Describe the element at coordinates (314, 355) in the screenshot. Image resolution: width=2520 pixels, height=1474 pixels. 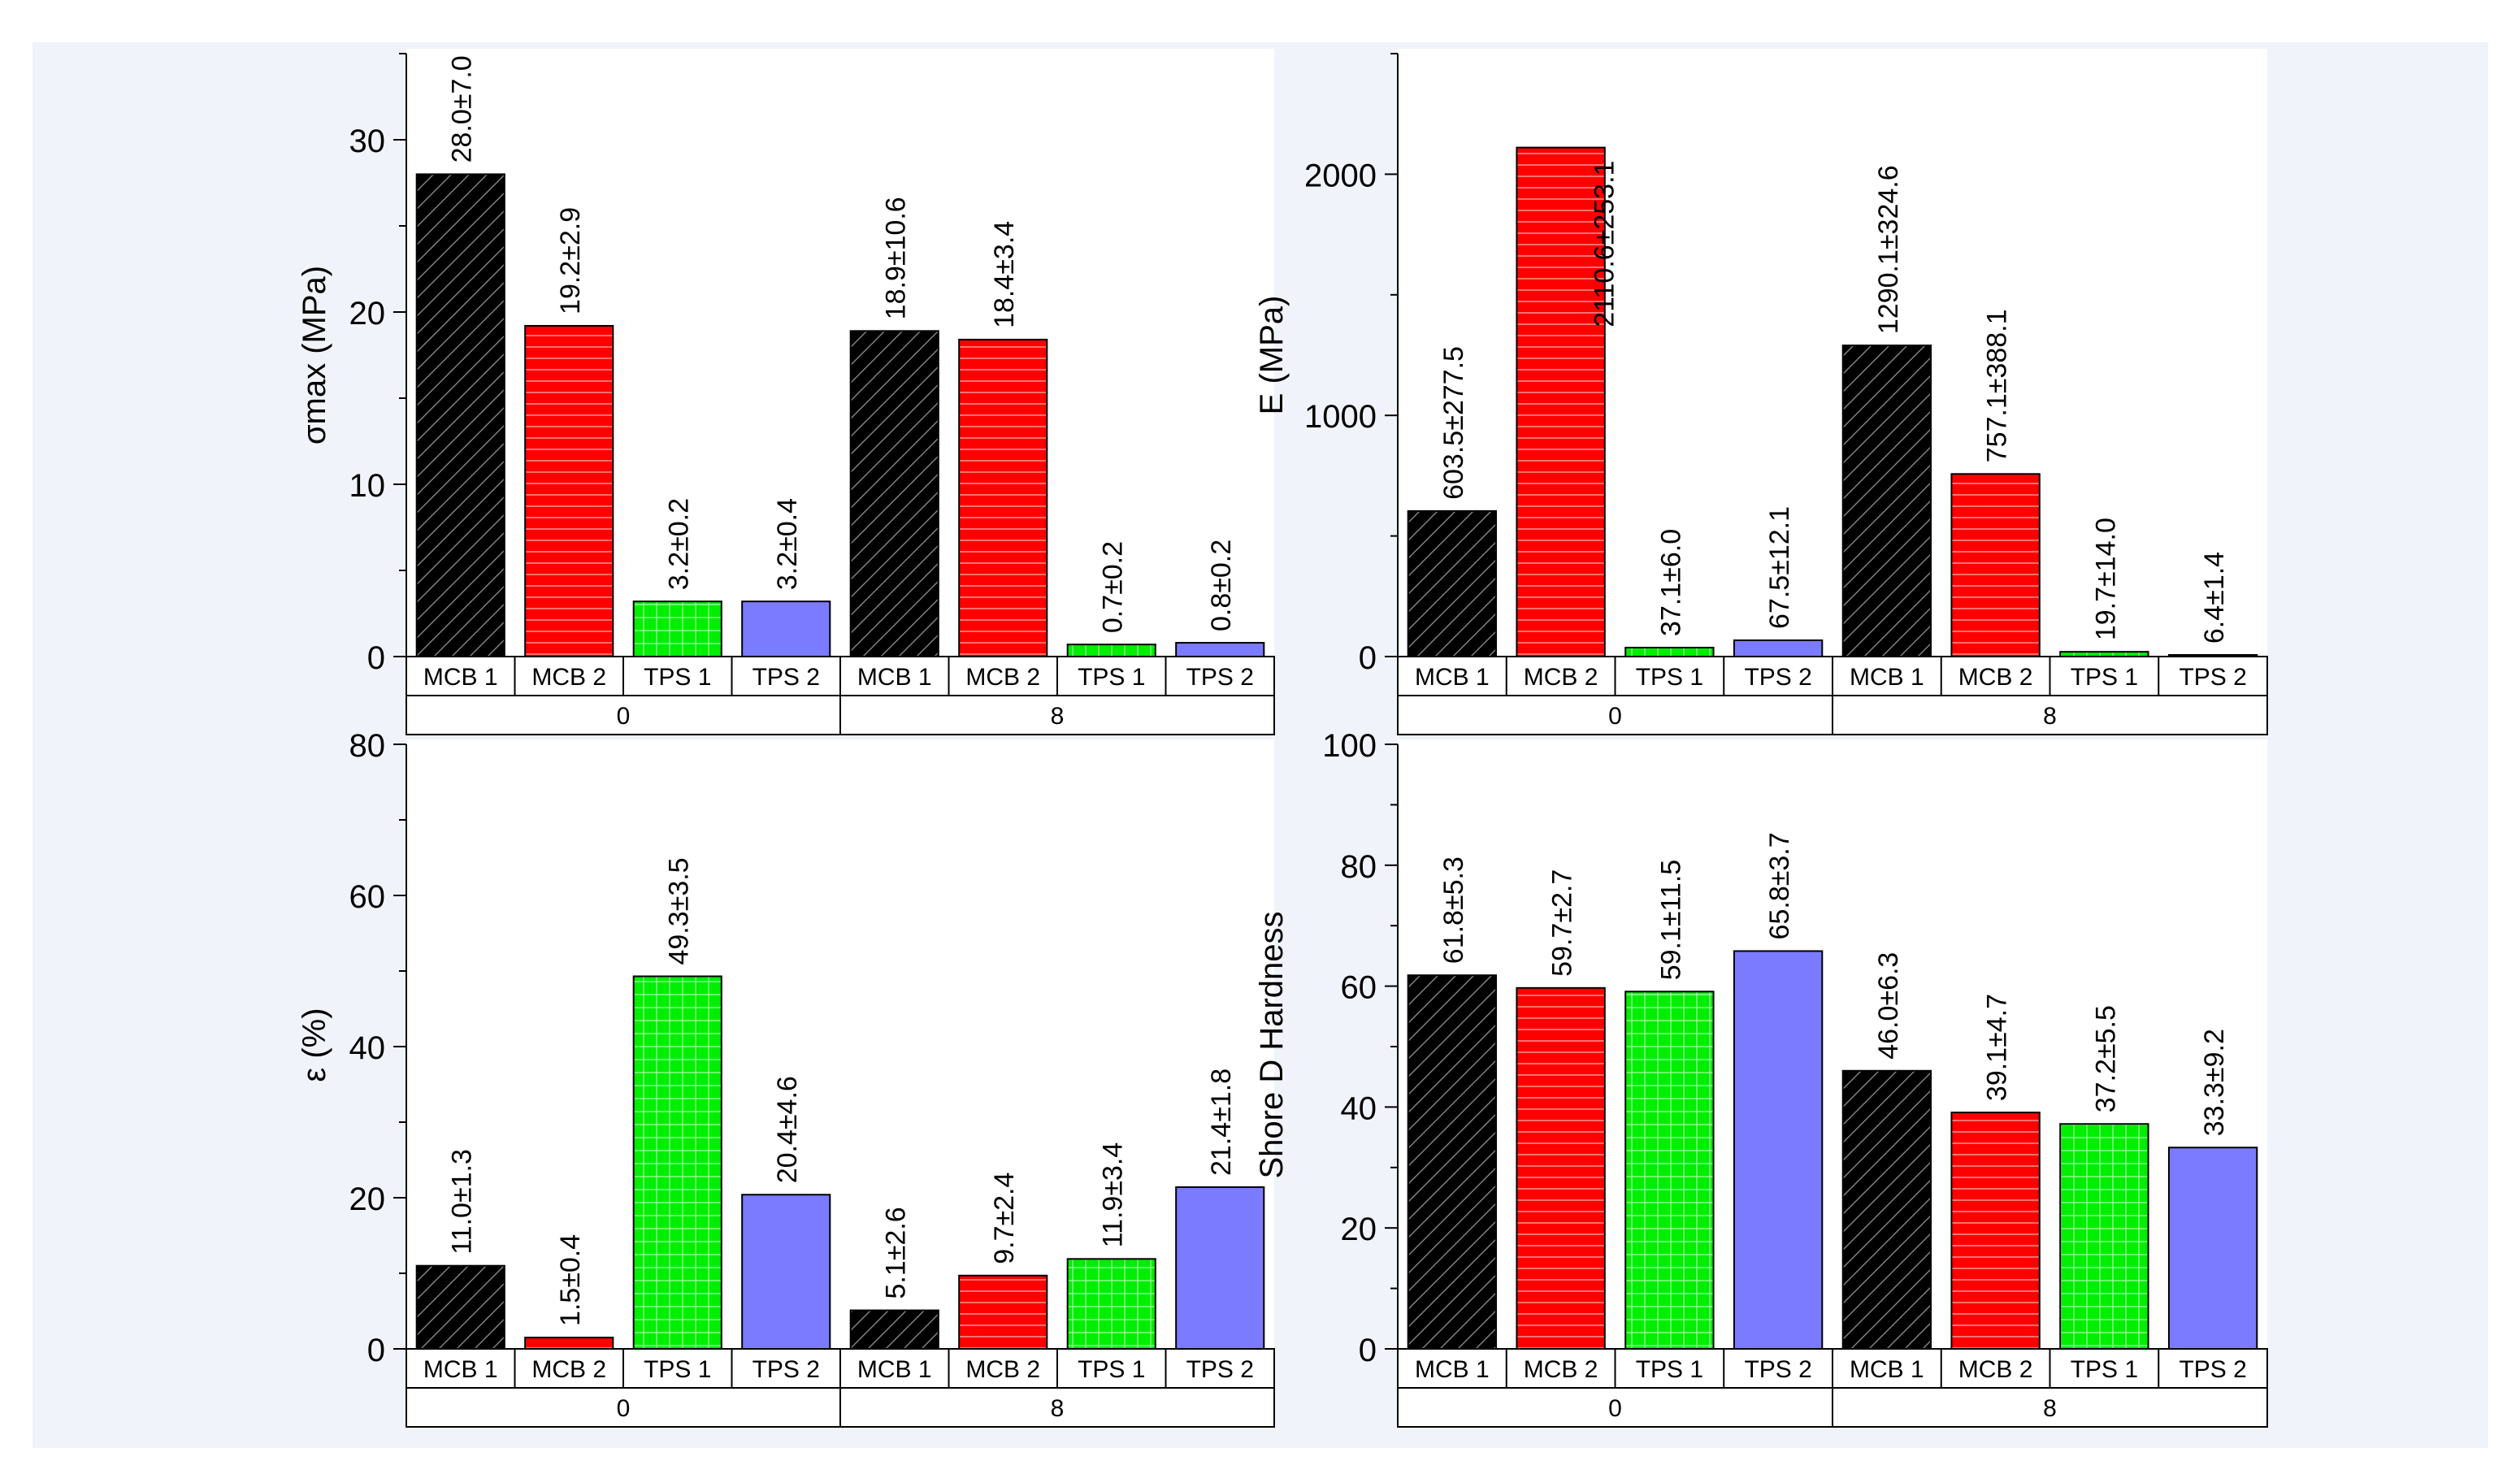
I see `y-axis-label: σmax (MPa)` at that location.